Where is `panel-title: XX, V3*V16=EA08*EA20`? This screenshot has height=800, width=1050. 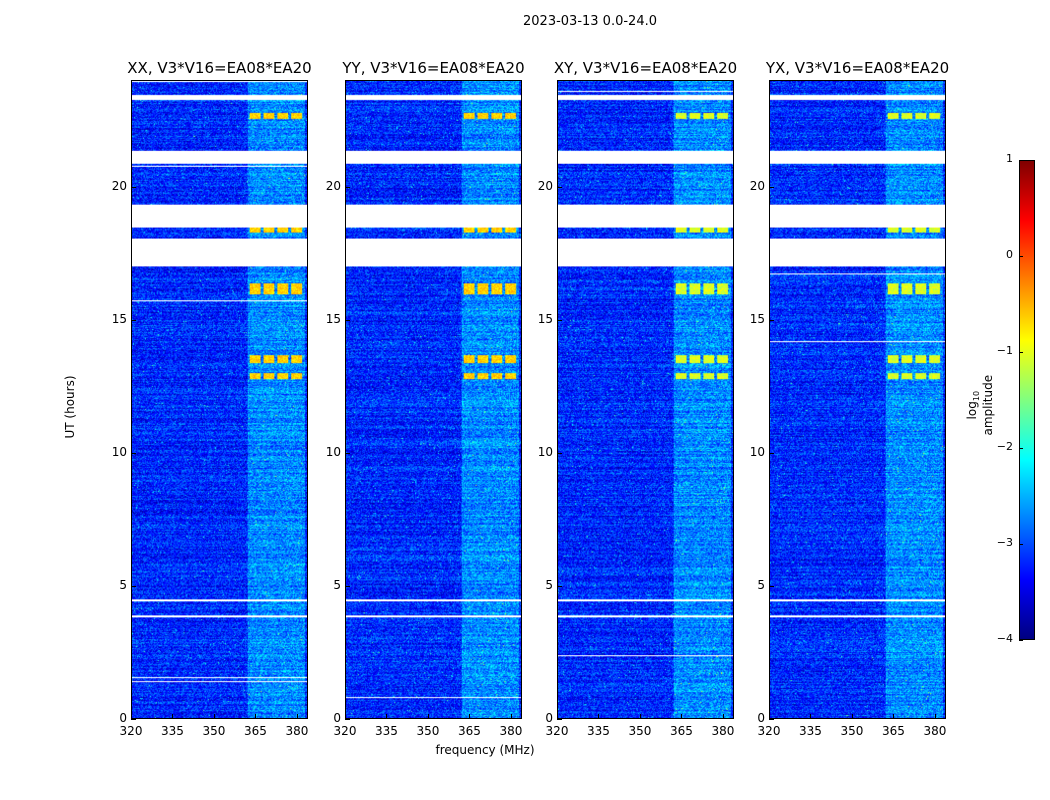 panel-title: XX, V3*V16=EA08*EA20 is located at coordinates (219, 68).